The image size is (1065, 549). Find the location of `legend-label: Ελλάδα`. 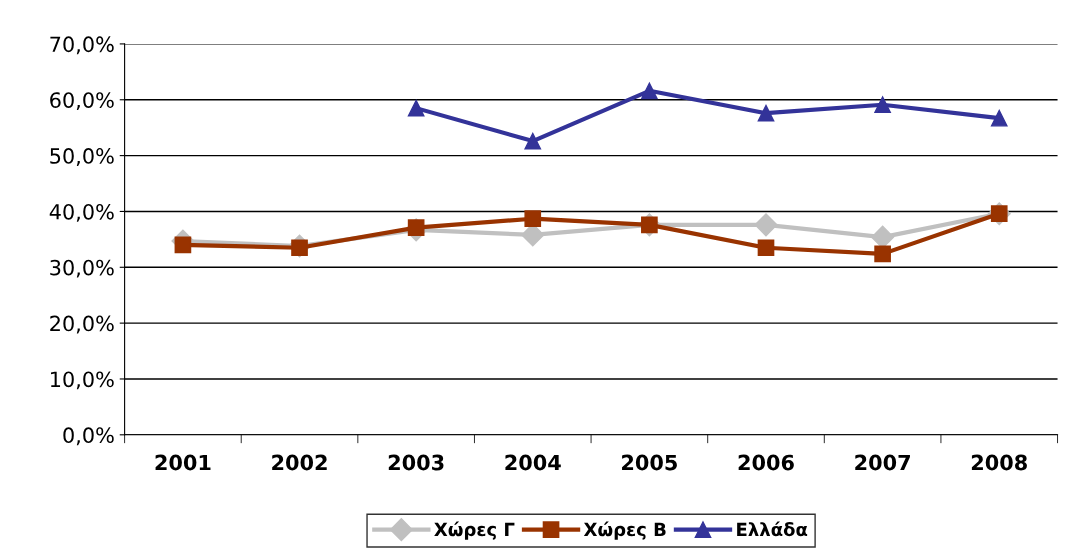

legend-label: Ελλάδα is located at coordinates (772, 529).